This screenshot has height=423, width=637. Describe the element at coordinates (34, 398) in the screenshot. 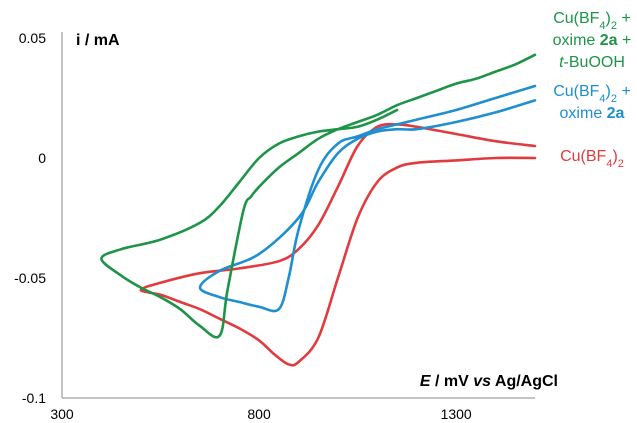

I see `y-tick-label: -0.1` at that location.